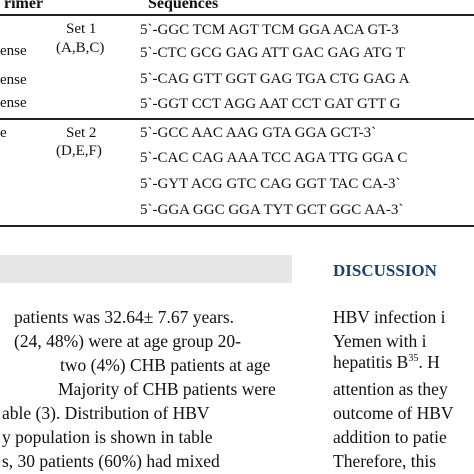  I want to click on set-label: Set 2, so click(81, 133).